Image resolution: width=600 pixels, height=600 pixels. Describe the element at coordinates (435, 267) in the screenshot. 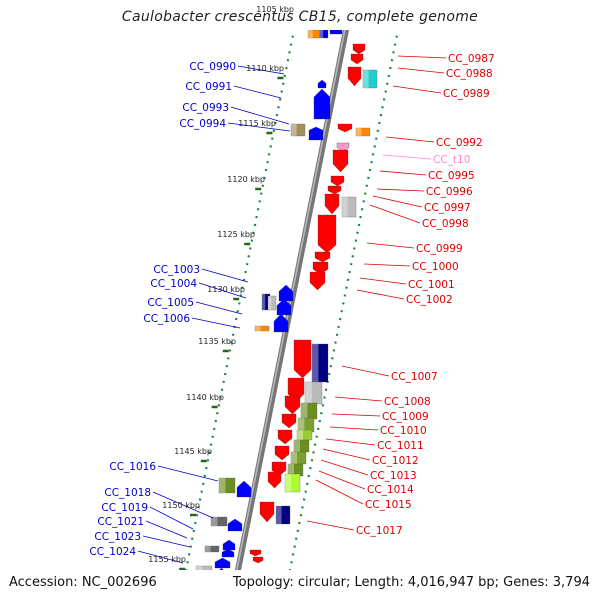

I see `gene-label: CC_1000` at that location.